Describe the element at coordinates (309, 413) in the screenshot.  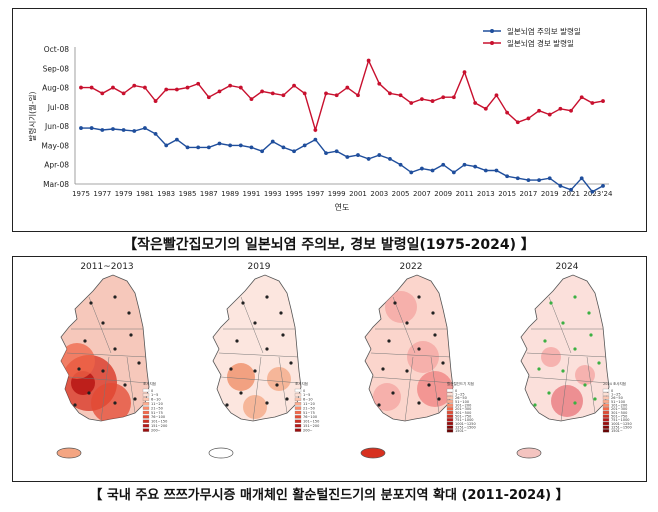
I see `legend-item-label: 51~75` at that location.